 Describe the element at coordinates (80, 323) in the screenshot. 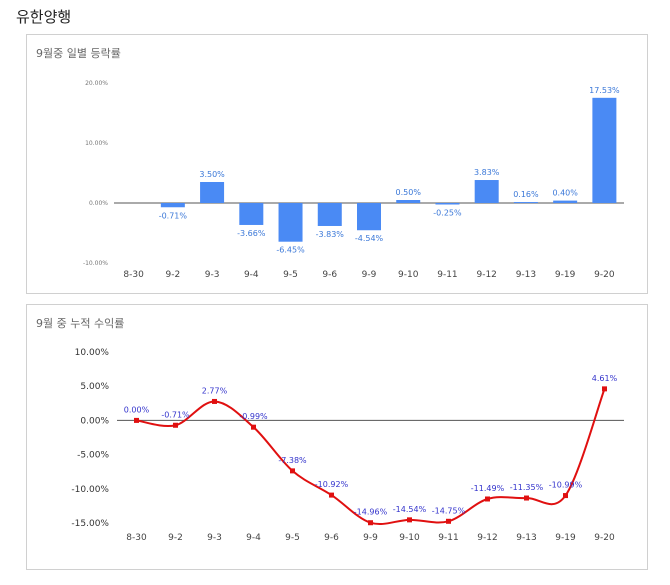

I see `chart-title: 9월 중 누적 수익률` at that location.